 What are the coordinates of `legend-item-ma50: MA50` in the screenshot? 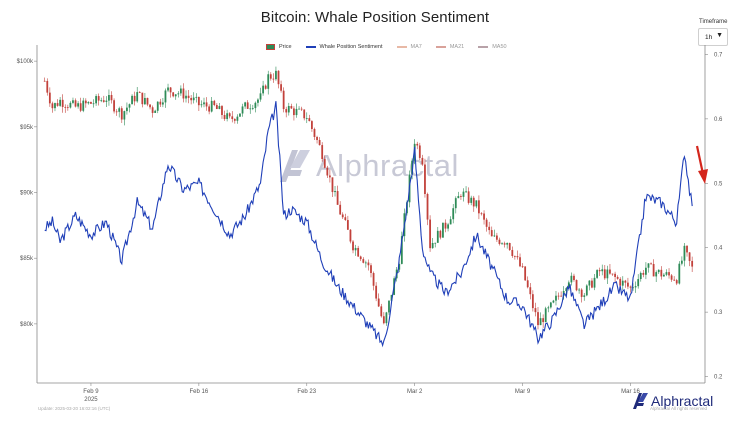 It's located at (492, 47).